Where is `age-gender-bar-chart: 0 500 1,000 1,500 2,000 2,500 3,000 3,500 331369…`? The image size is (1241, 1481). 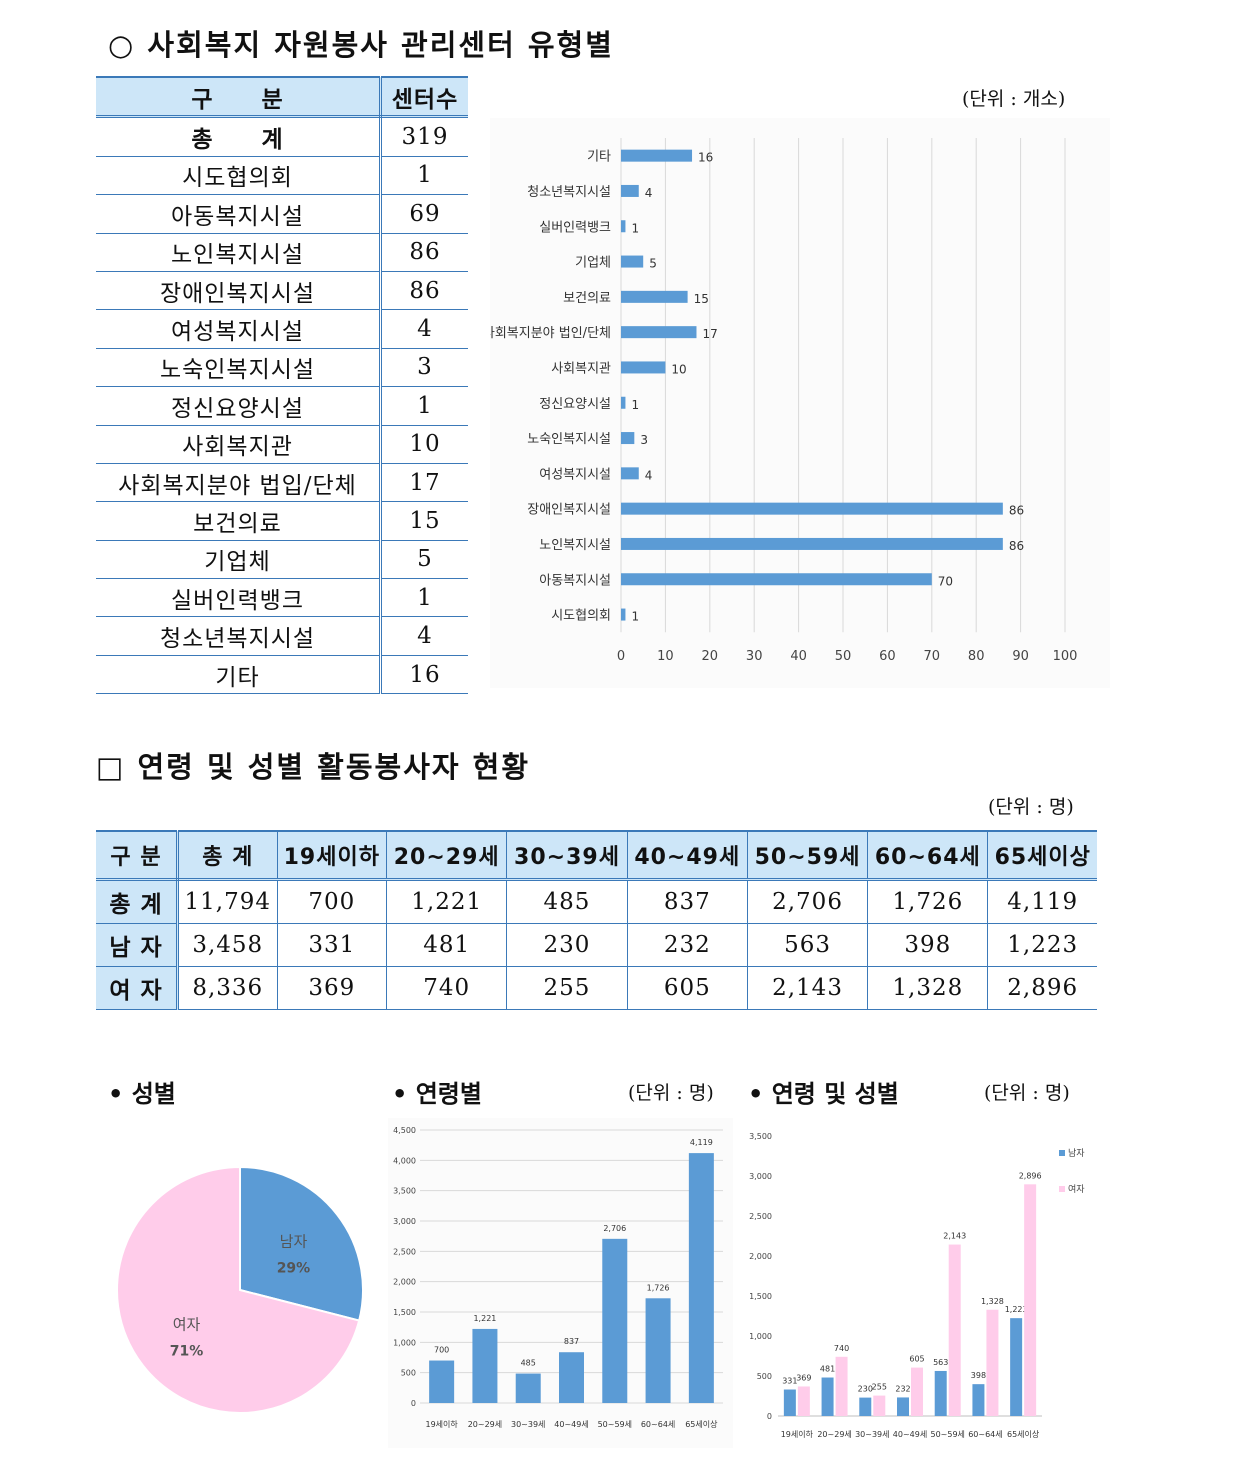
age-gender-bar-chart: 0 500 1,000 1,500 2,000 2,500 3,000 3,500 331369… is located at coordinates (917, 1285).